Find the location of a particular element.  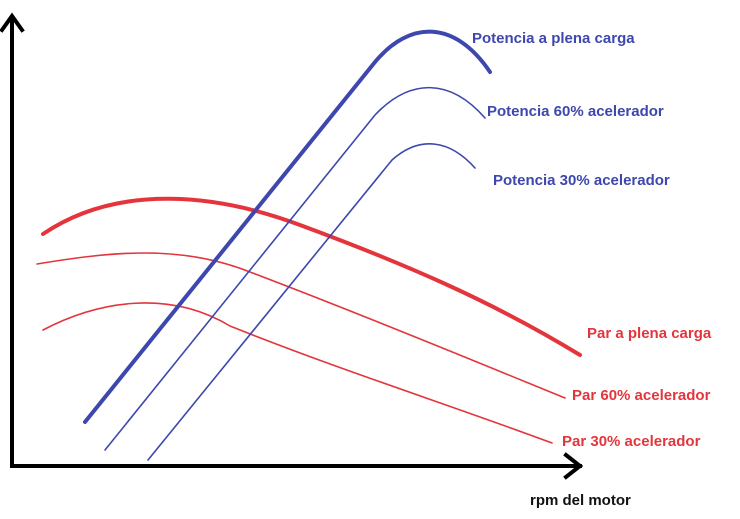

x-axis-label: rpm del motor is located at coordinates (580, 500).